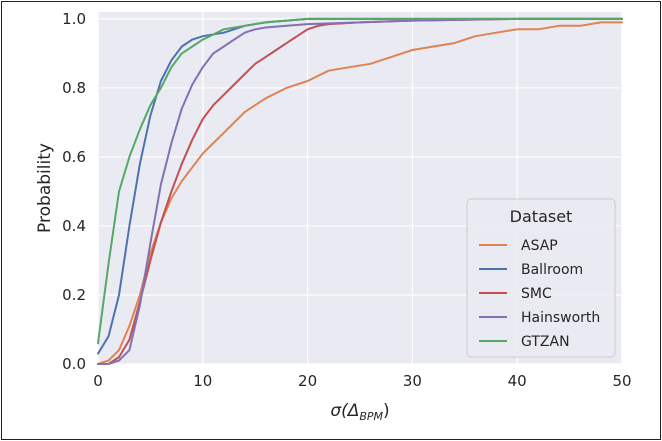  I want to click on x-tick-label: 10, so click(202, 381).